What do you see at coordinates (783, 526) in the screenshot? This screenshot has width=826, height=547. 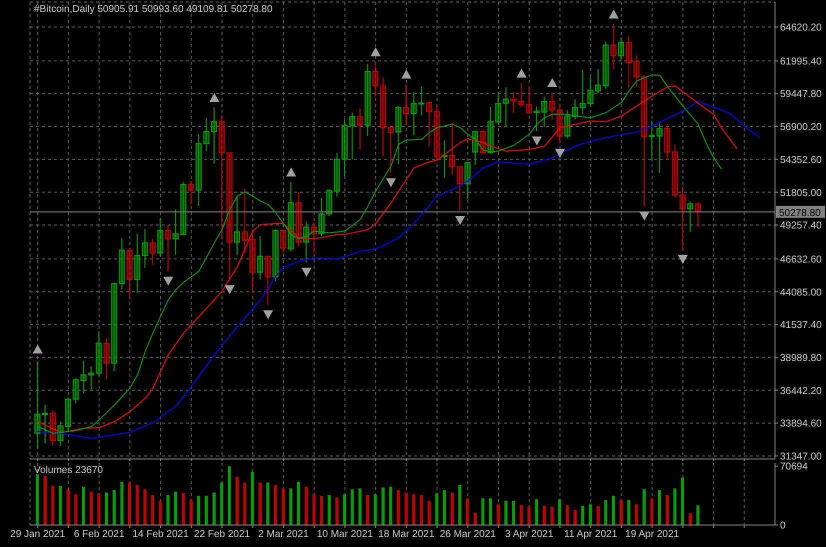 I see `y-tick-label: 0` at bounding box center [783, 526].